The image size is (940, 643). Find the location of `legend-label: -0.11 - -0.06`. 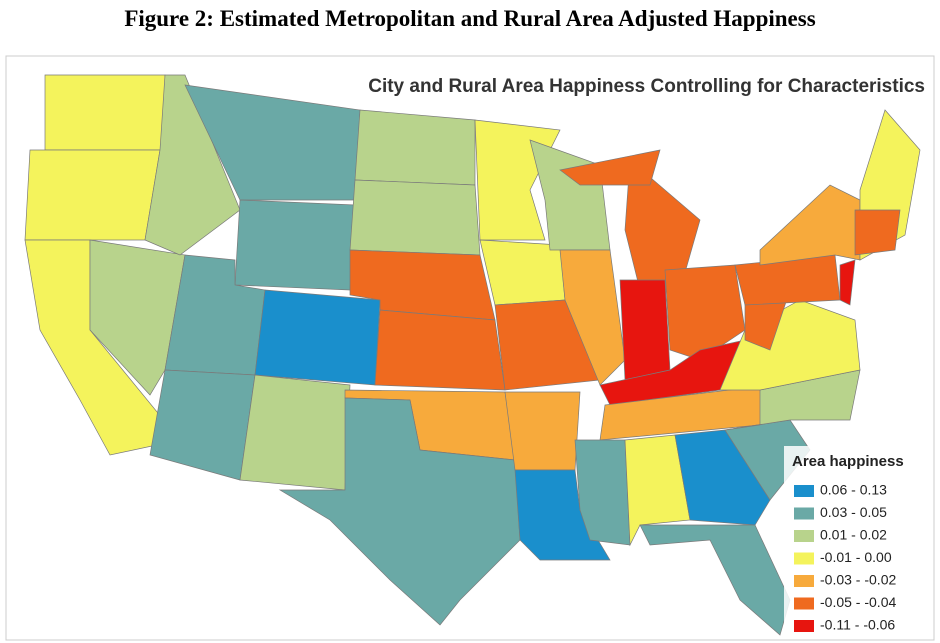

legend-label: -0.11 - -0.06 is located at coordinates (857, 625).